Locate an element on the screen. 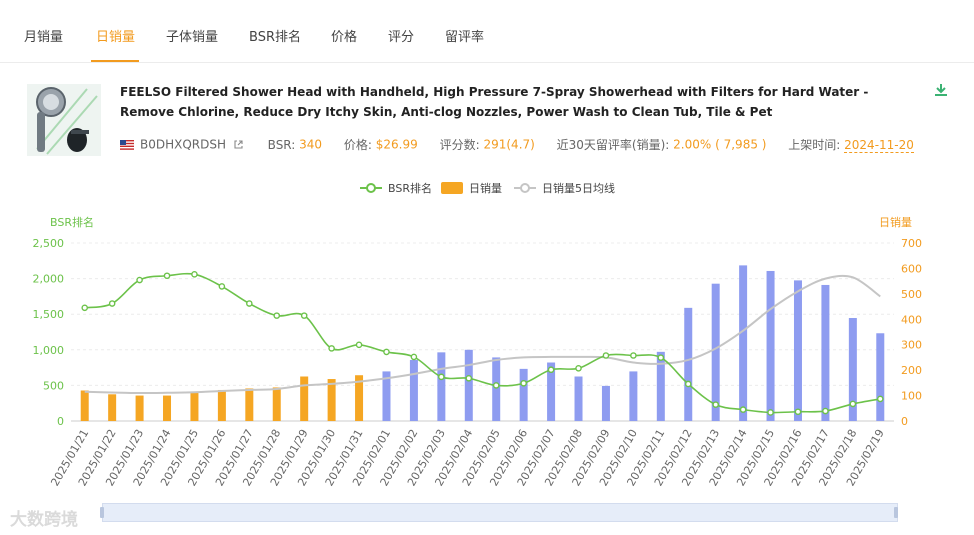  price-label: 价格: is located at coordinates (357, 145).